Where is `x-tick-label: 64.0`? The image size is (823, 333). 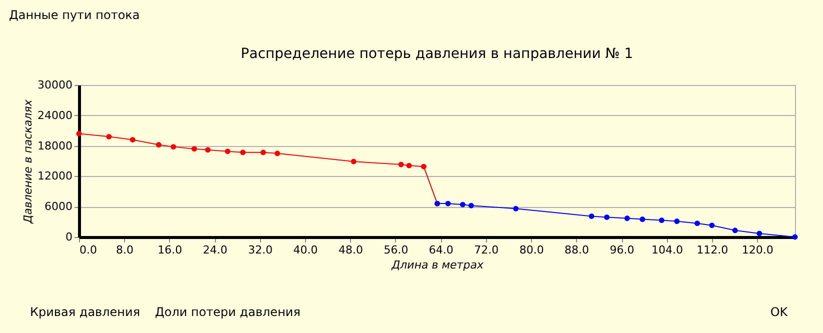
x-tick-label: 64.0 is located at coordinates (441, 250).